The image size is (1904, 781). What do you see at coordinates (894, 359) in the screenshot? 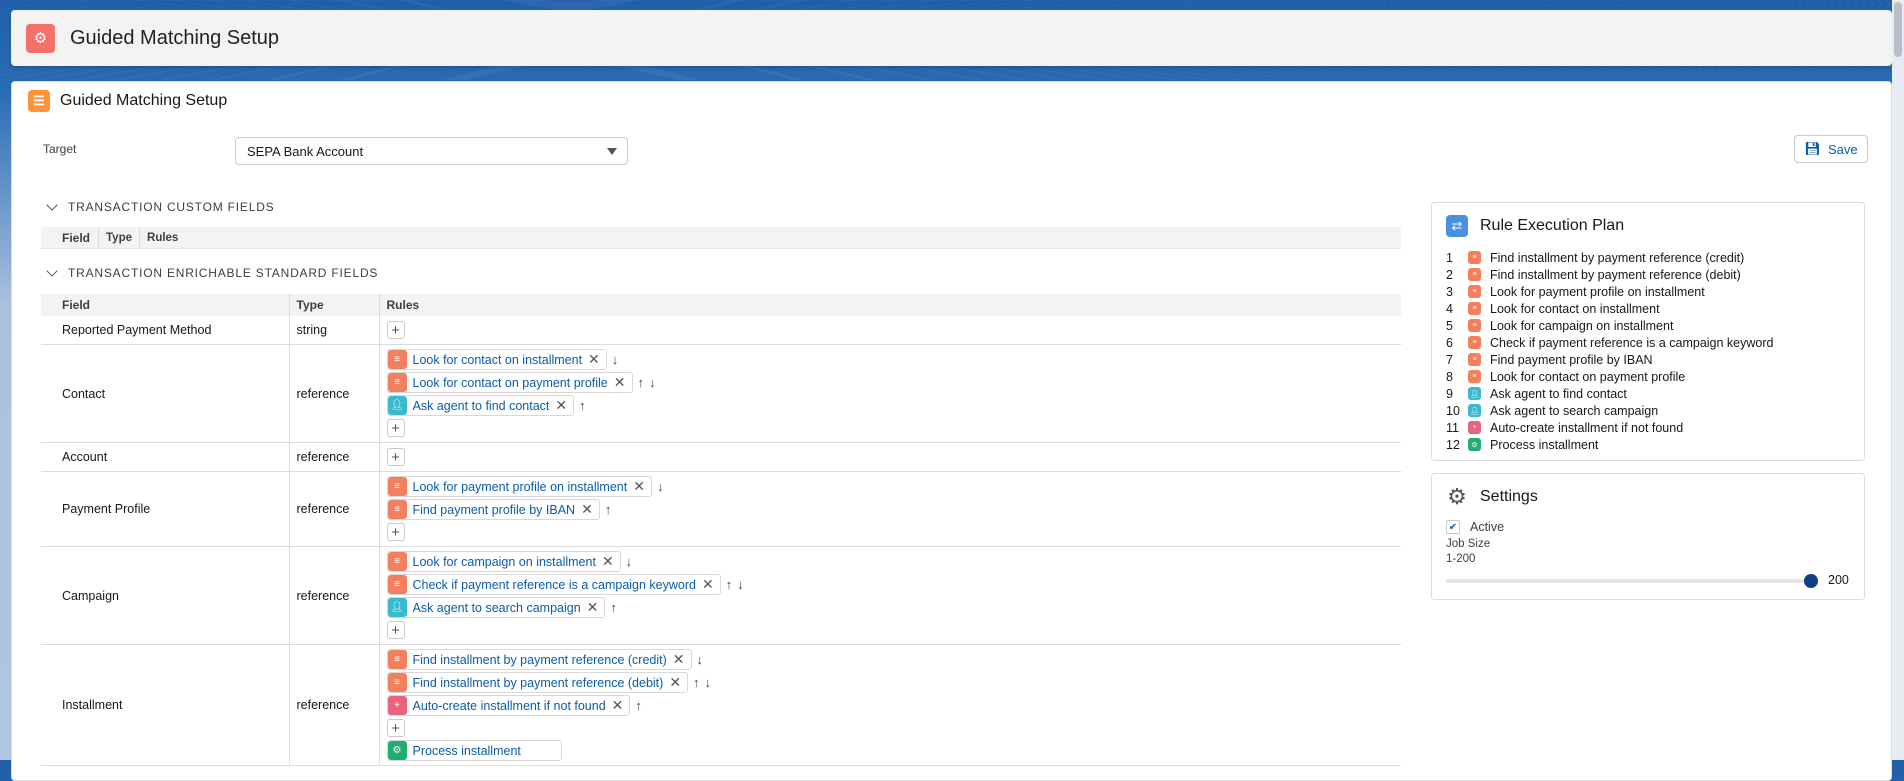
I see `rule-item: ≡ Look for contact on installment ✕ ↓` at bounding box center [894, 359].